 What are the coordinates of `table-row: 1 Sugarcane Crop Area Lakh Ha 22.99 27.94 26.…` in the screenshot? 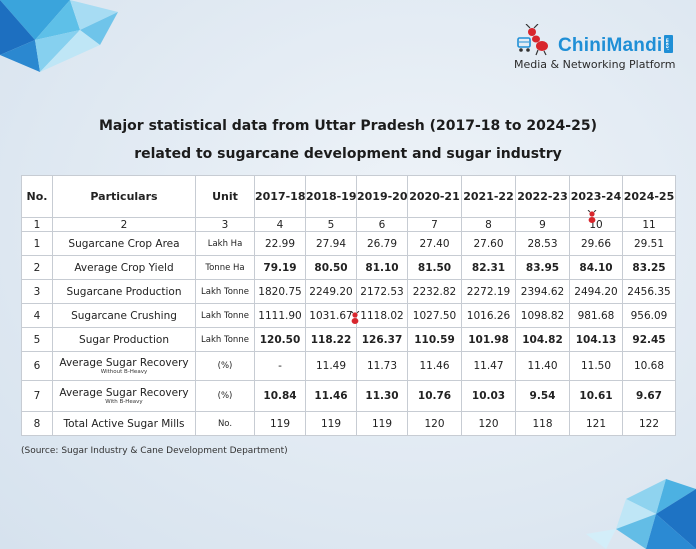 It's located at (348, 243).